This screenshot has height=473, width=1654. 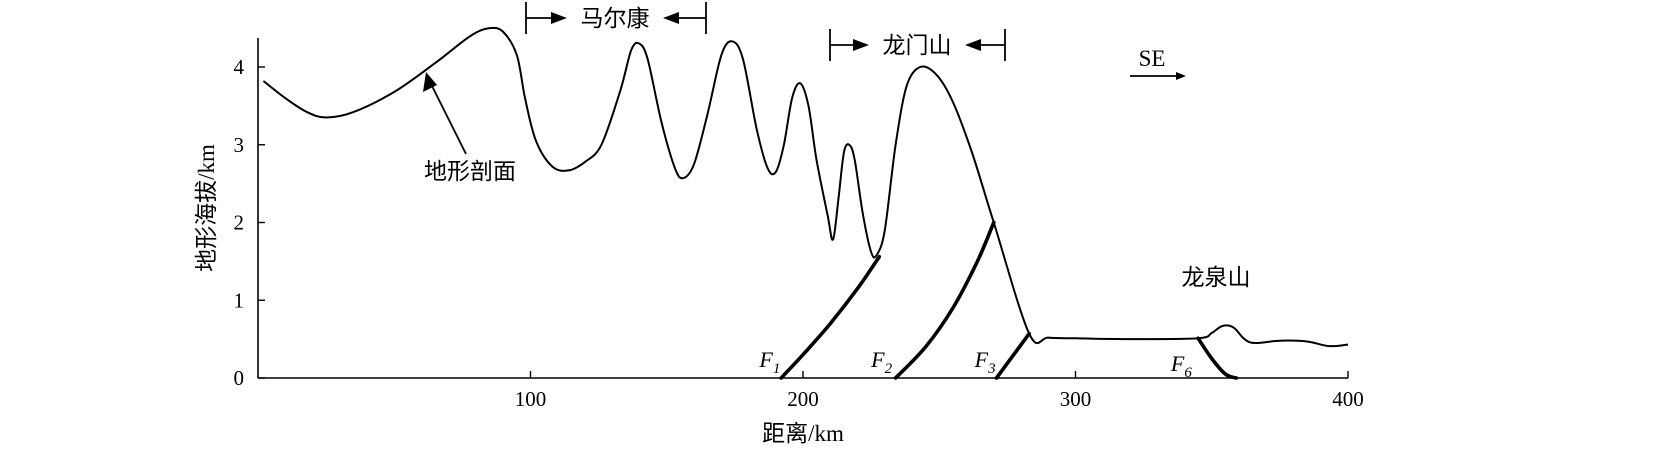 I want to click on fault-label-f3: F3, so click(x=985, y=362).